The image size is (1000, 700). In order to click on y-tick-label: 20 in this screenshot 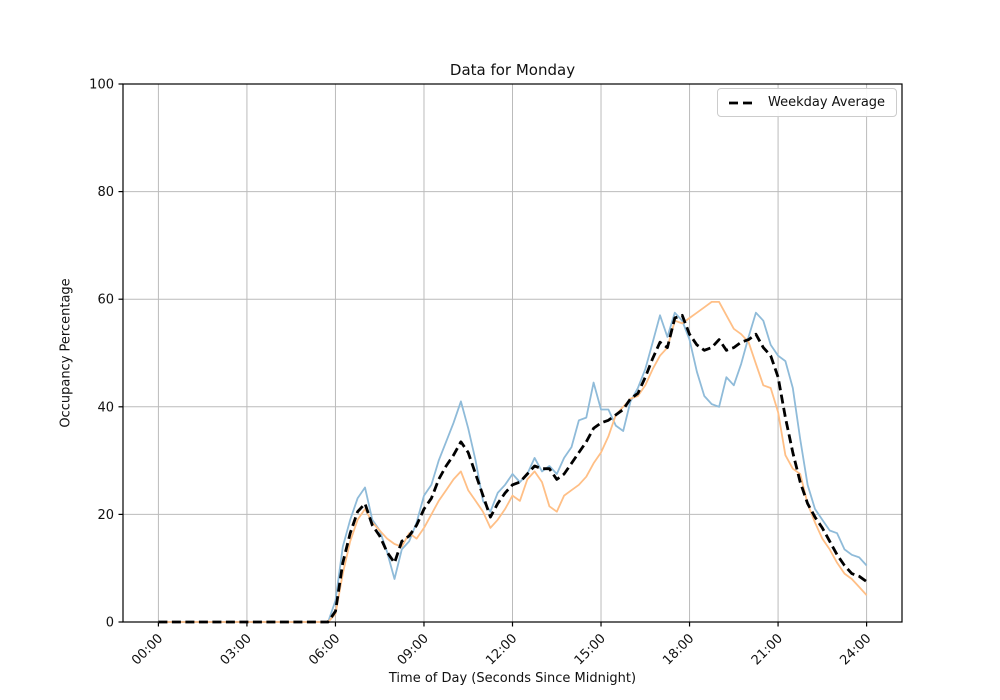, I will do `click(105, 515)`.